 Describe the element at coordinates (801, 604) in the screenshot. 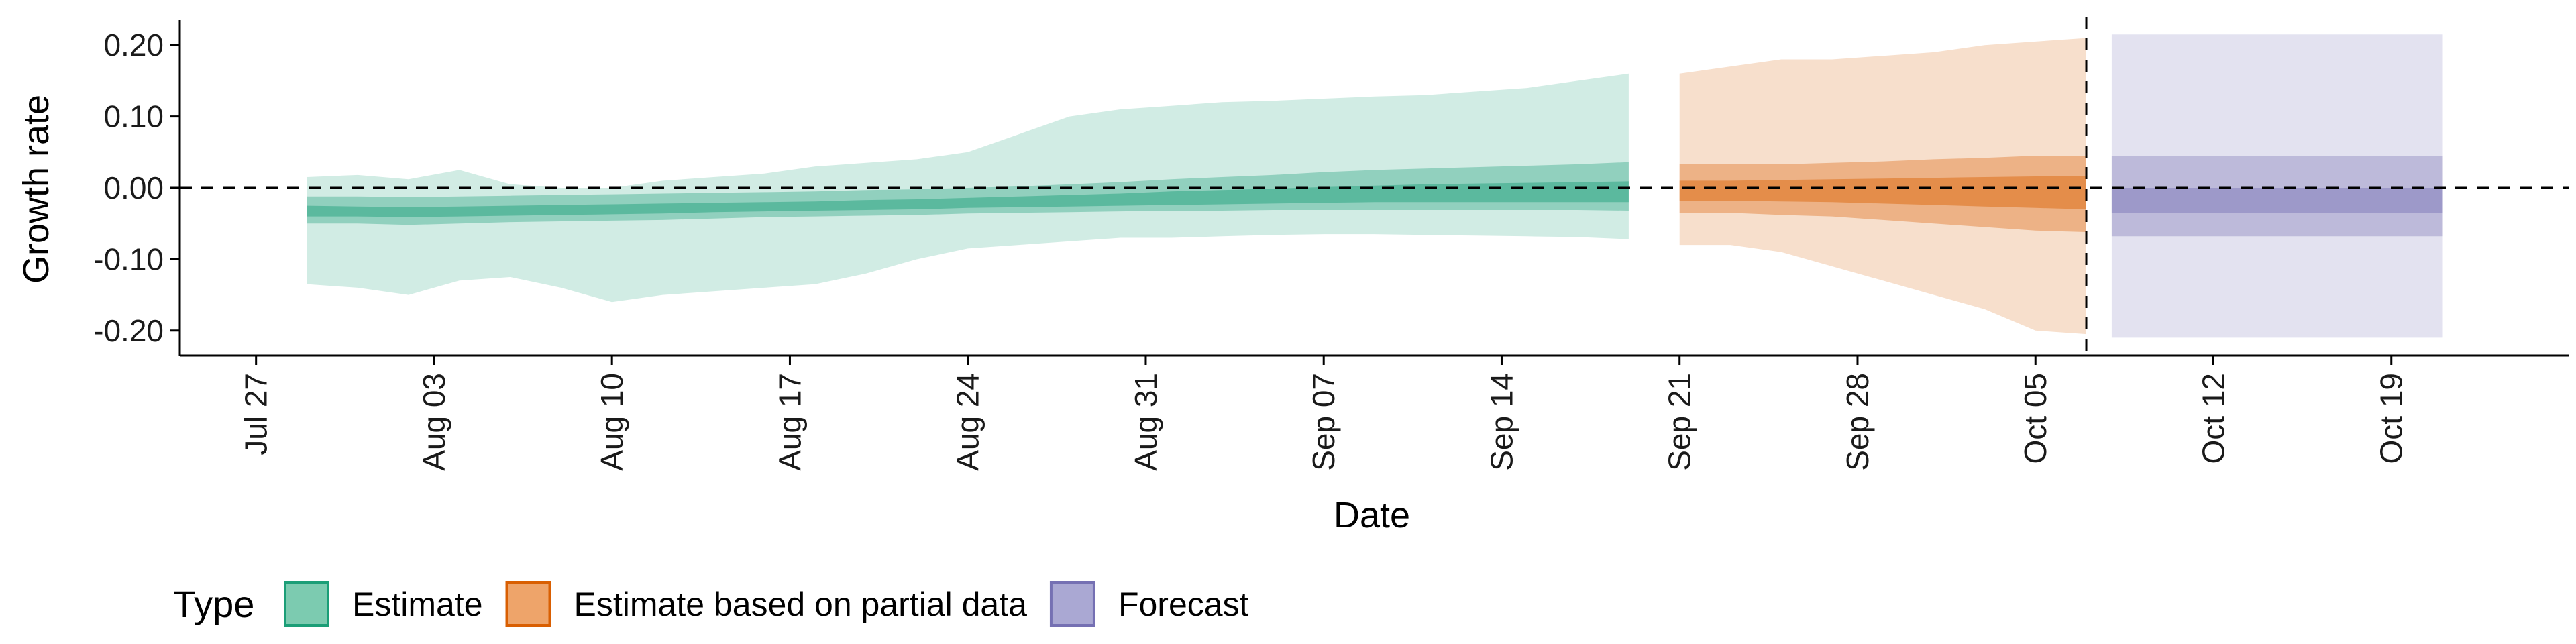

I see `legend-label: Estimate based on partial data` at that location.